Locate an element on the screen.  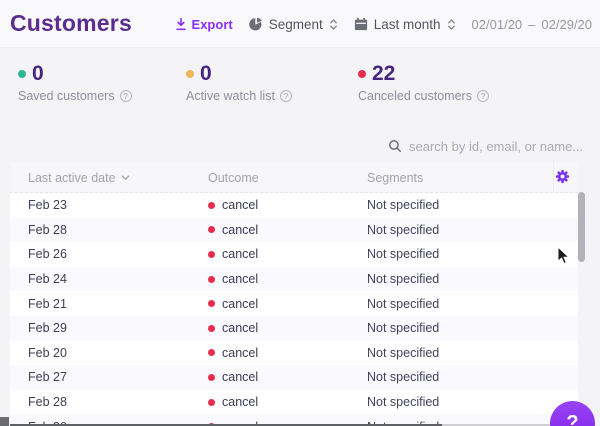
page-title: Customers is located at coordinates (71, 23).